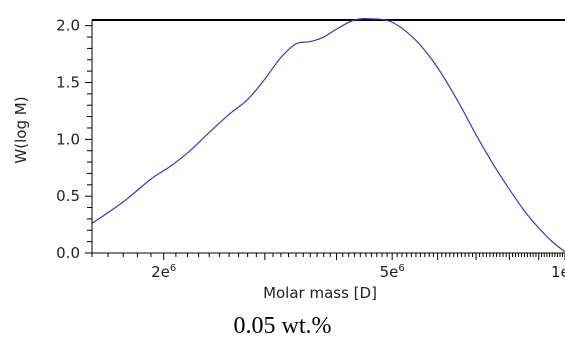 The height and width of the screenshot is (341, 565). Describe the element at coordinates (163, 272) in the screenshot. I see `x-tick-label: 2e6` at that location.